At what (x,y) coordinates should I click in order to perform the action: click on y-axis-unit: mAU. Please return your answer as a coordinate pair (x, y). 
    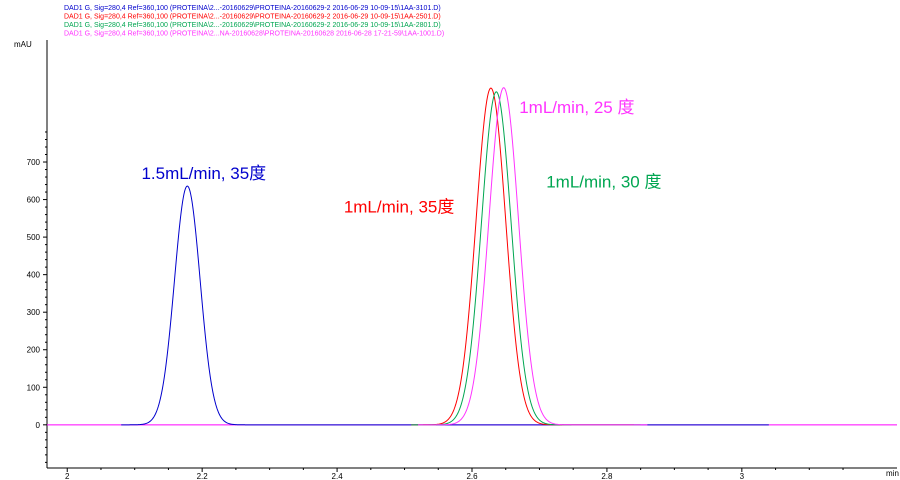
    Looking at the image, I should click on (23, 44).